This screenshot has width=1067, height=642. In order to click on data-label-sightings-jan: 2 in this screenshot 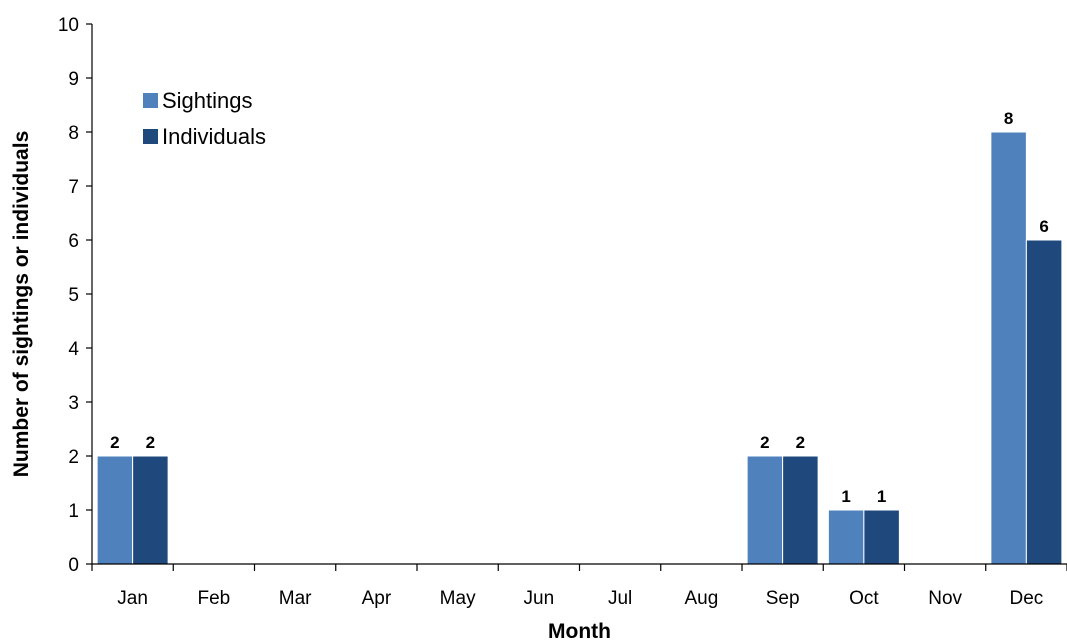, I will do `click(114, 442)`.